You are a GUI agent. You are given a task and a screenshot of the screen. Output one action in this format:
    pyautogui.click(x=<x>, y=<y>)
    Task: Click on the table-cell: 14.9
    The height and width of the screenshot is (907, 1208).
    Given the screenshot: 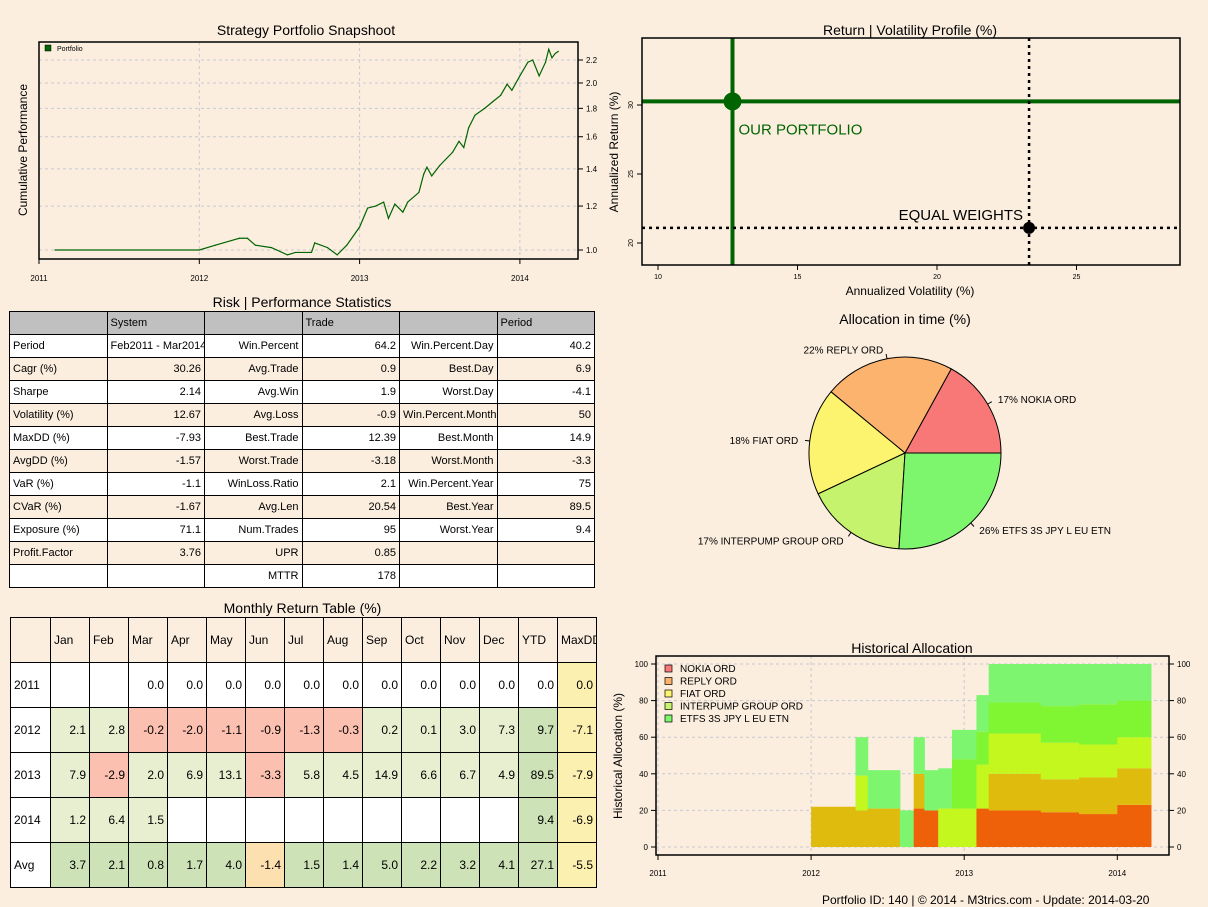 What is the action you would take?
    pyautogui.click(x=382, y=775)
    